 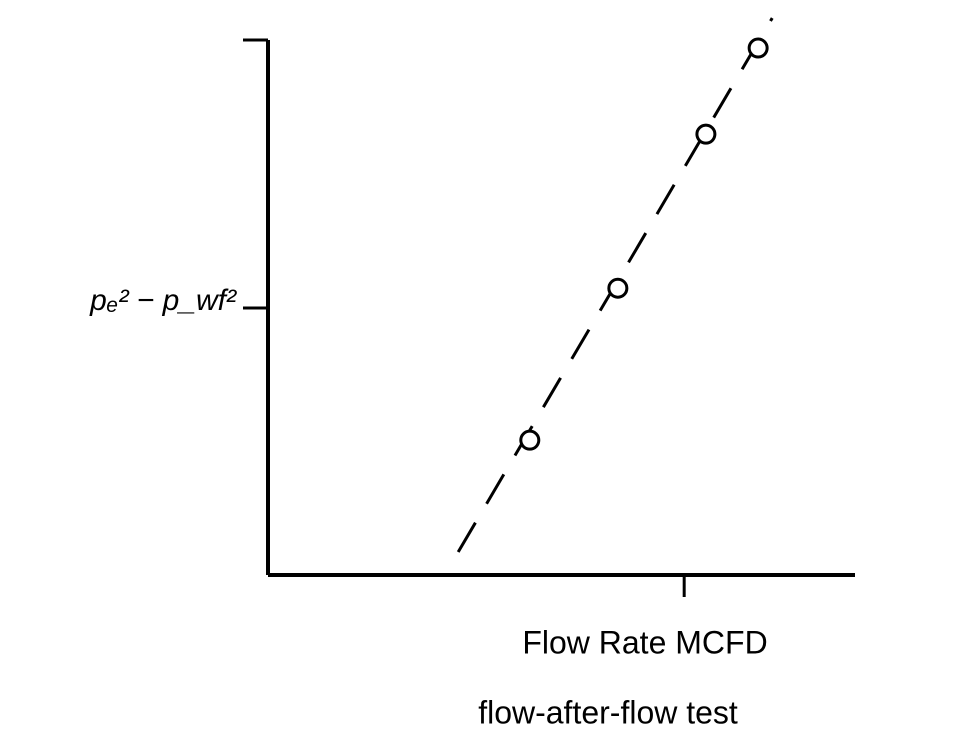 I want to click on y-tick-label: pₑ² − p_wf², so click(x=163, y=300).